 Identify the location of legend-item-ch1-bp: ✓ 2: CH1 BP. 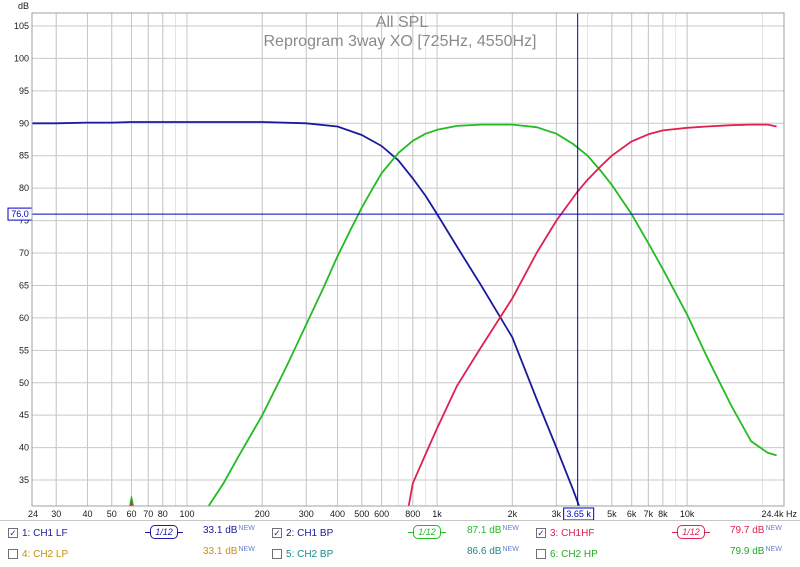
(302, 533).